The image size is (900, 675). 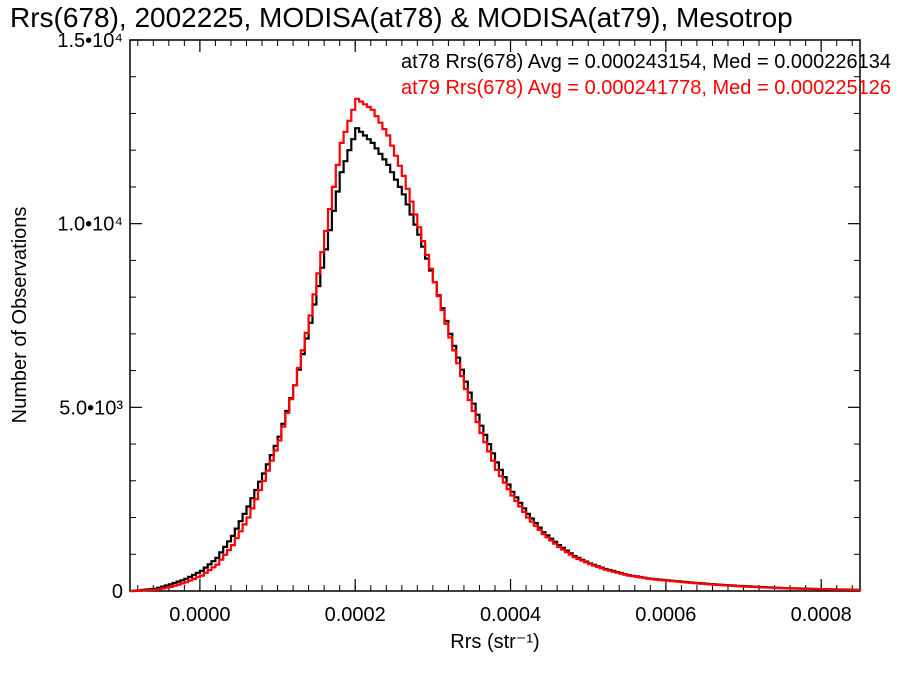 I want to click on x-axis-label: Rrs (str⁻¹), so click(x=494, y=642).